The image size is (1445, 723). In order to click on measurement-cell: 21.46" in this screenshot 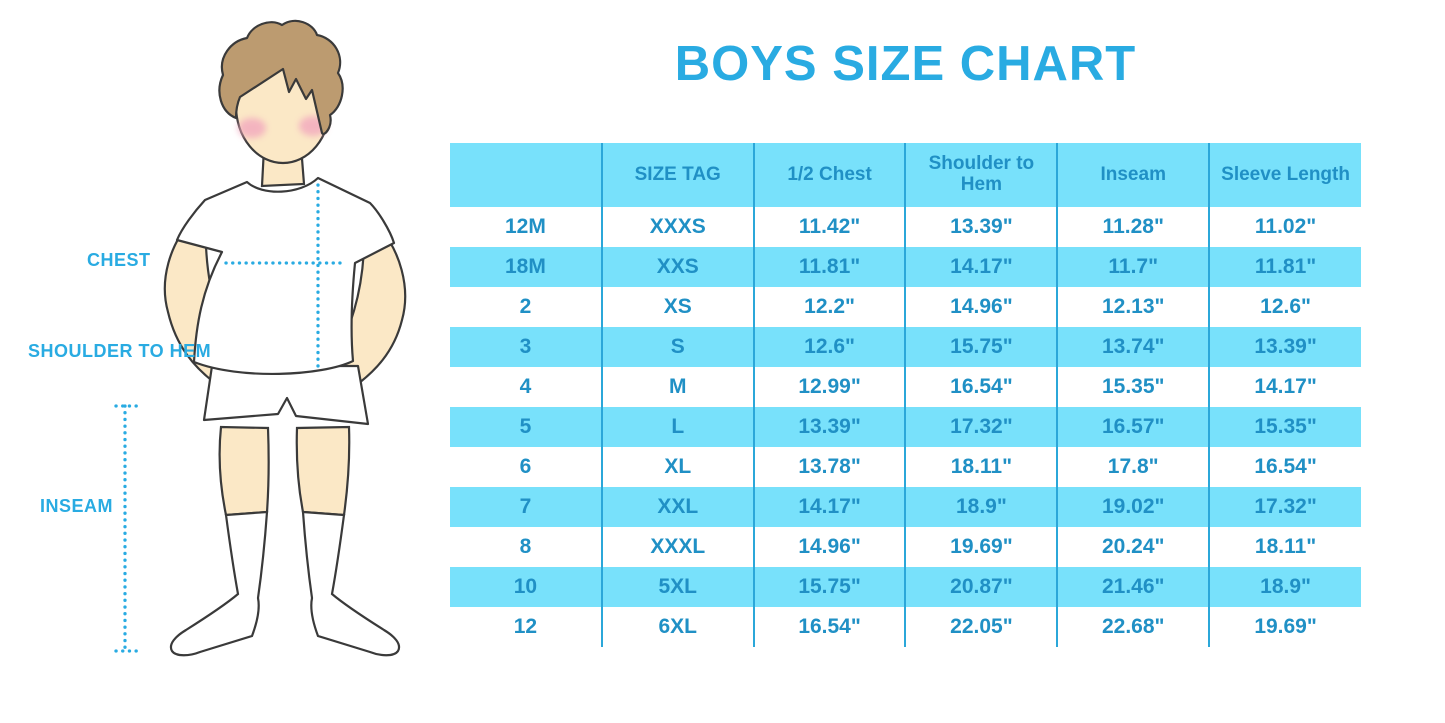, I will do `click(1133, 587)`.